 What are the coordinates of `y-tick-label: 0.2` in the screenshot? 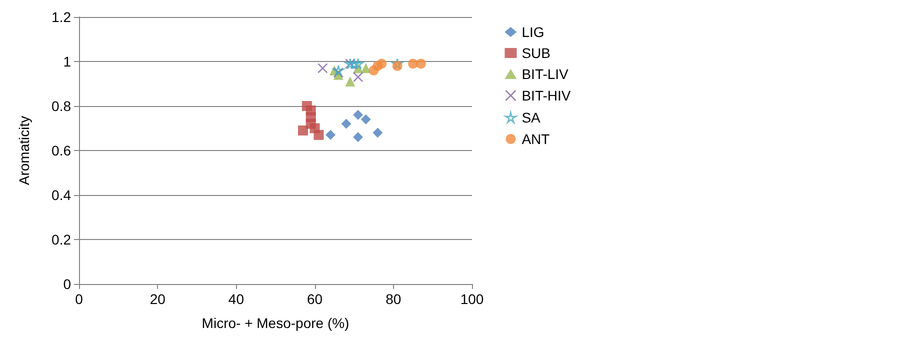 It's located at (62, 240).